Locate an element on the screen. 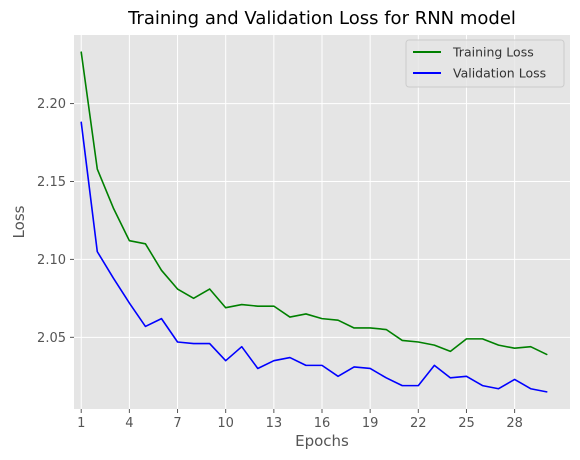 This screenshot has height=460, width=580. x-axis-ticks: 1 4 7 10 13 16 19 22 25 28 is located at coordinates (300, 420).